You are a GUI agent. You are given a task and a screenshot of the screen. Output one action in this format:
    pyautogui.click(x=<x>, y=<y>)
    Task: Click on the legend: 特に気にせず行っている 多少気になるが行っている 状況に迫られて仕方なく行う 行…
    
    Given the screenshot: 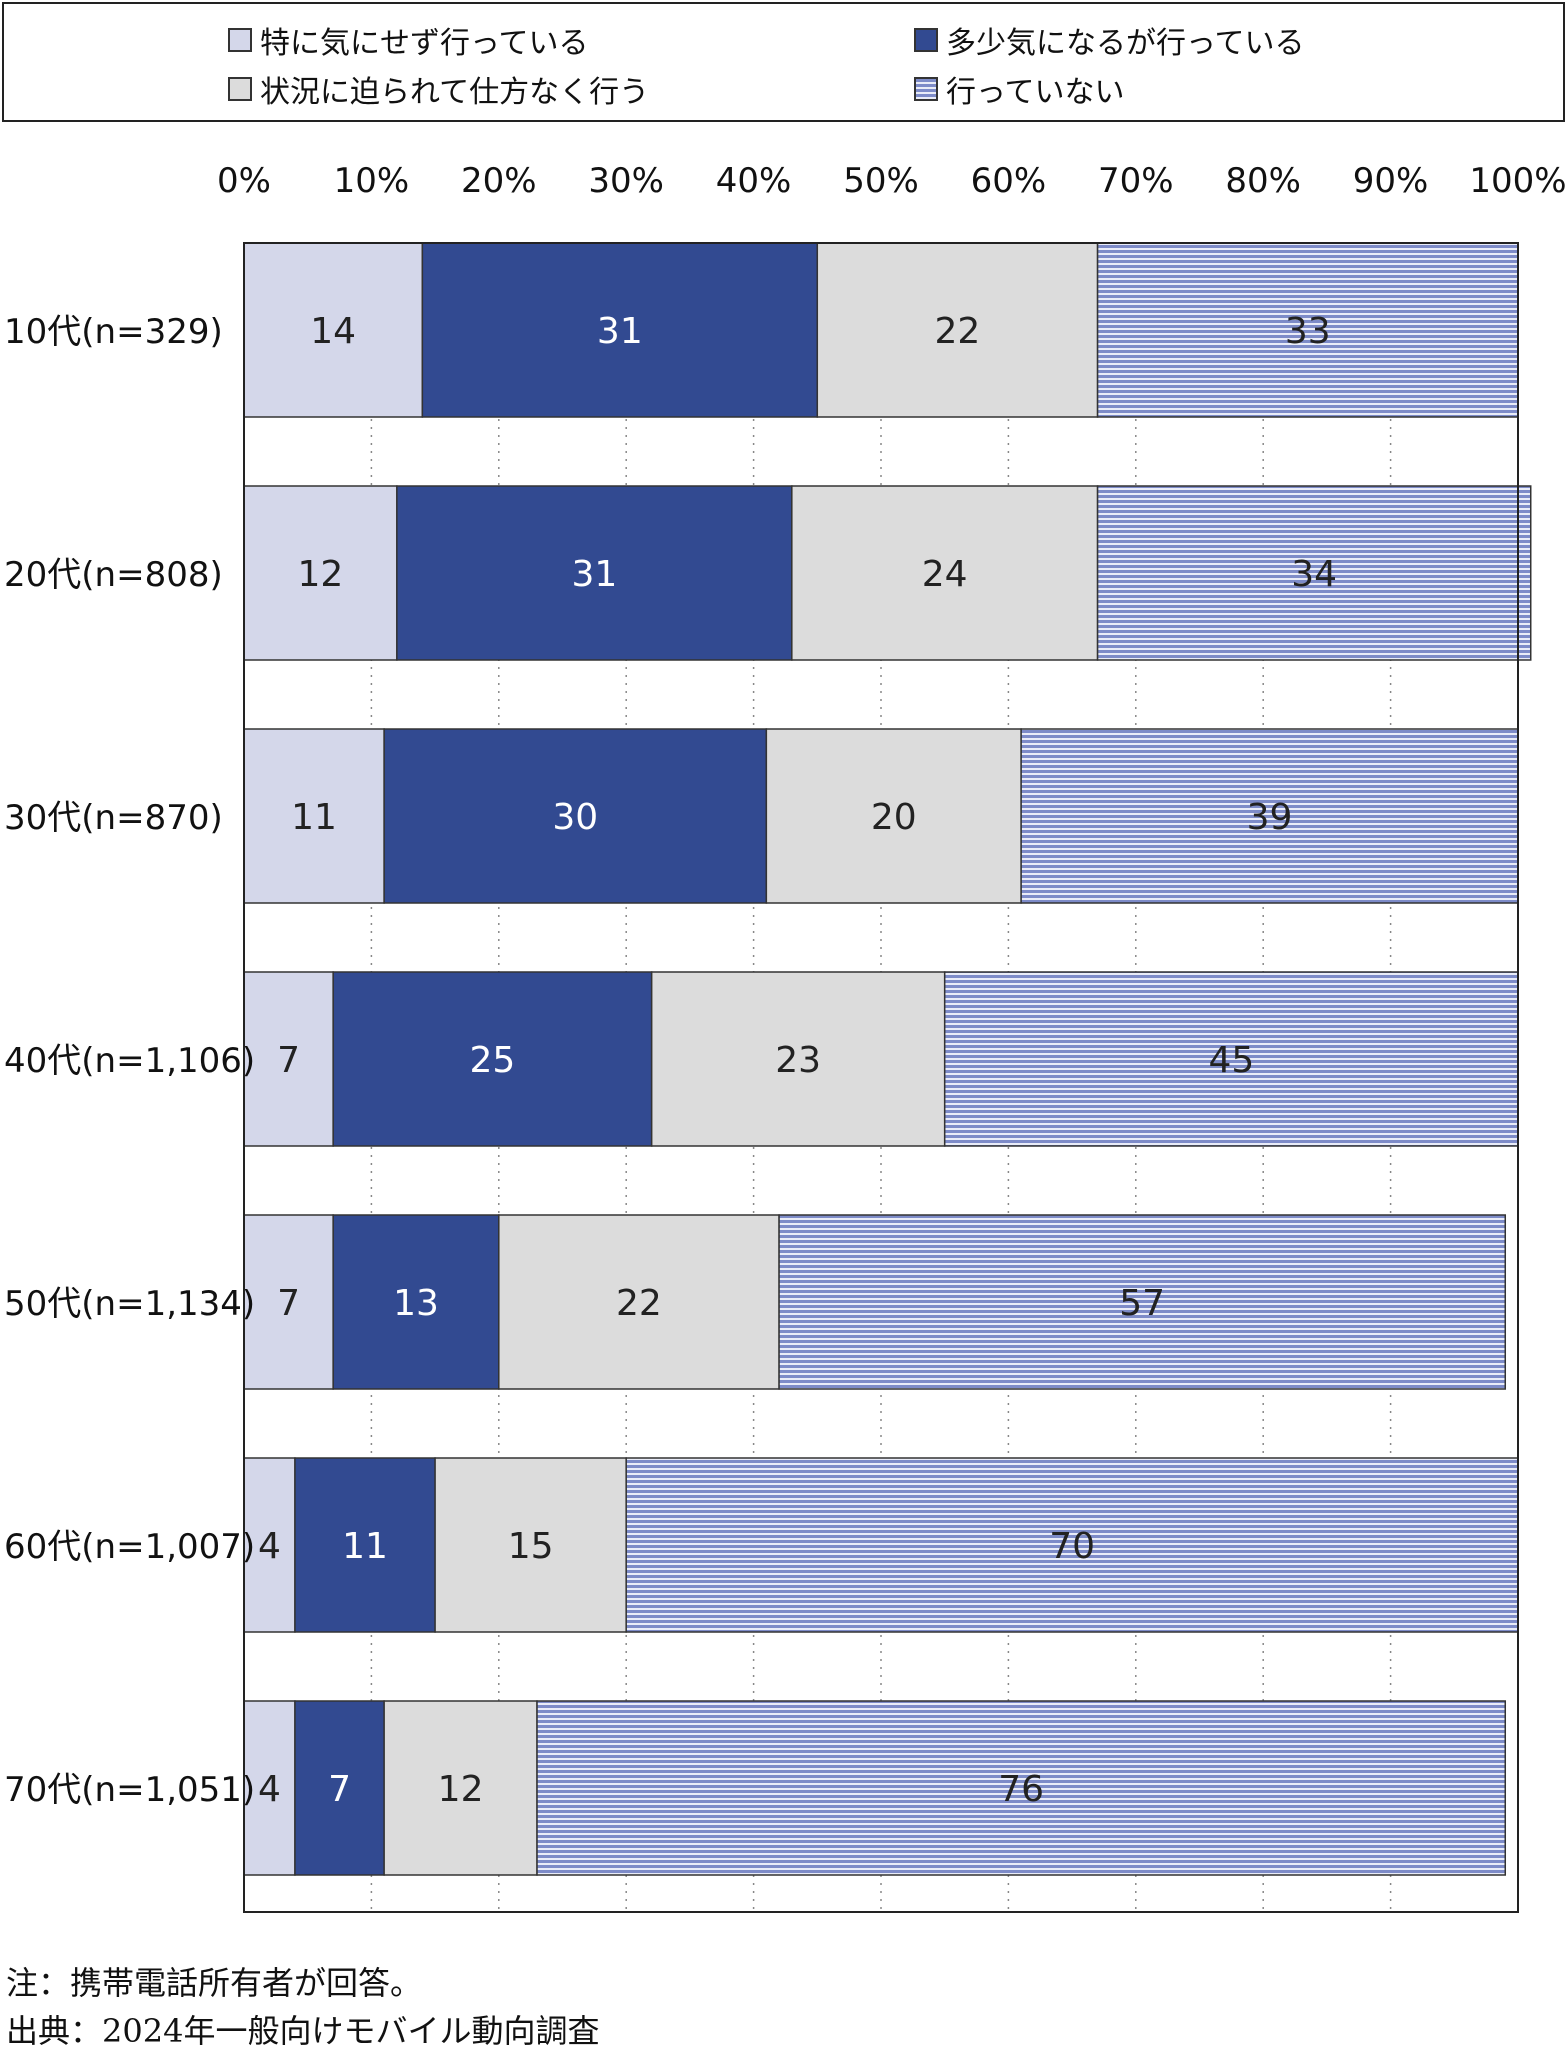 What is the action you would take?
    pyautogui.click(x=783, y=62)
    